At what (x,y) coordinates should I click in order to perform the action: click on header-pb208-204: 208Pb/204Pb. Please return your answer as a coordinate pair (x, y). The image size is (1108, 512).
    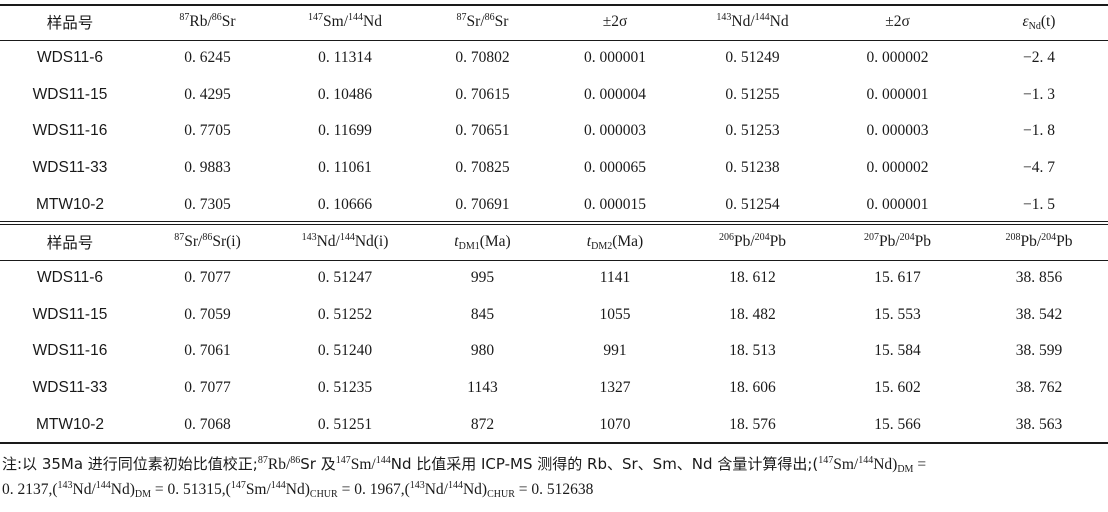
    Looking at the image, I should click on (1039, 241).